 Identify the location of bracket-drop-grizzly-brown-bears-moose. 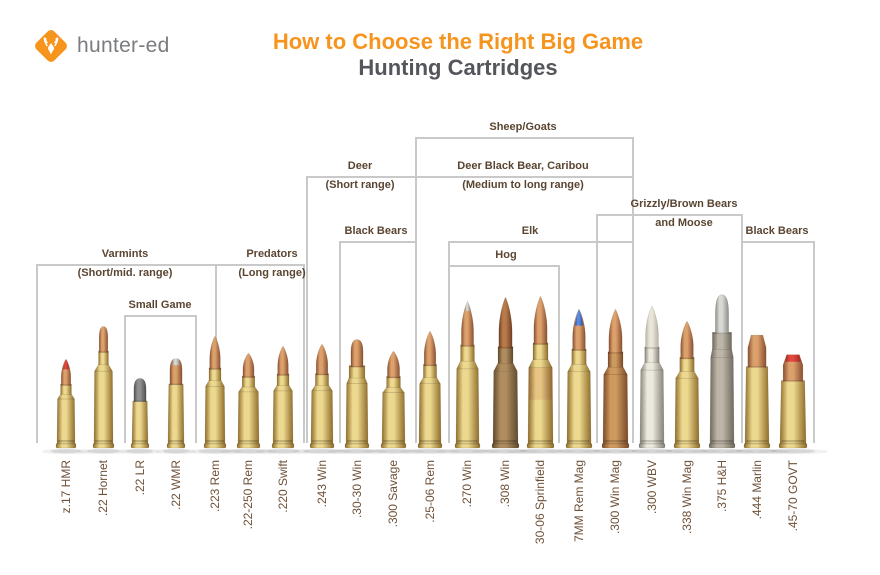
(597, 328).